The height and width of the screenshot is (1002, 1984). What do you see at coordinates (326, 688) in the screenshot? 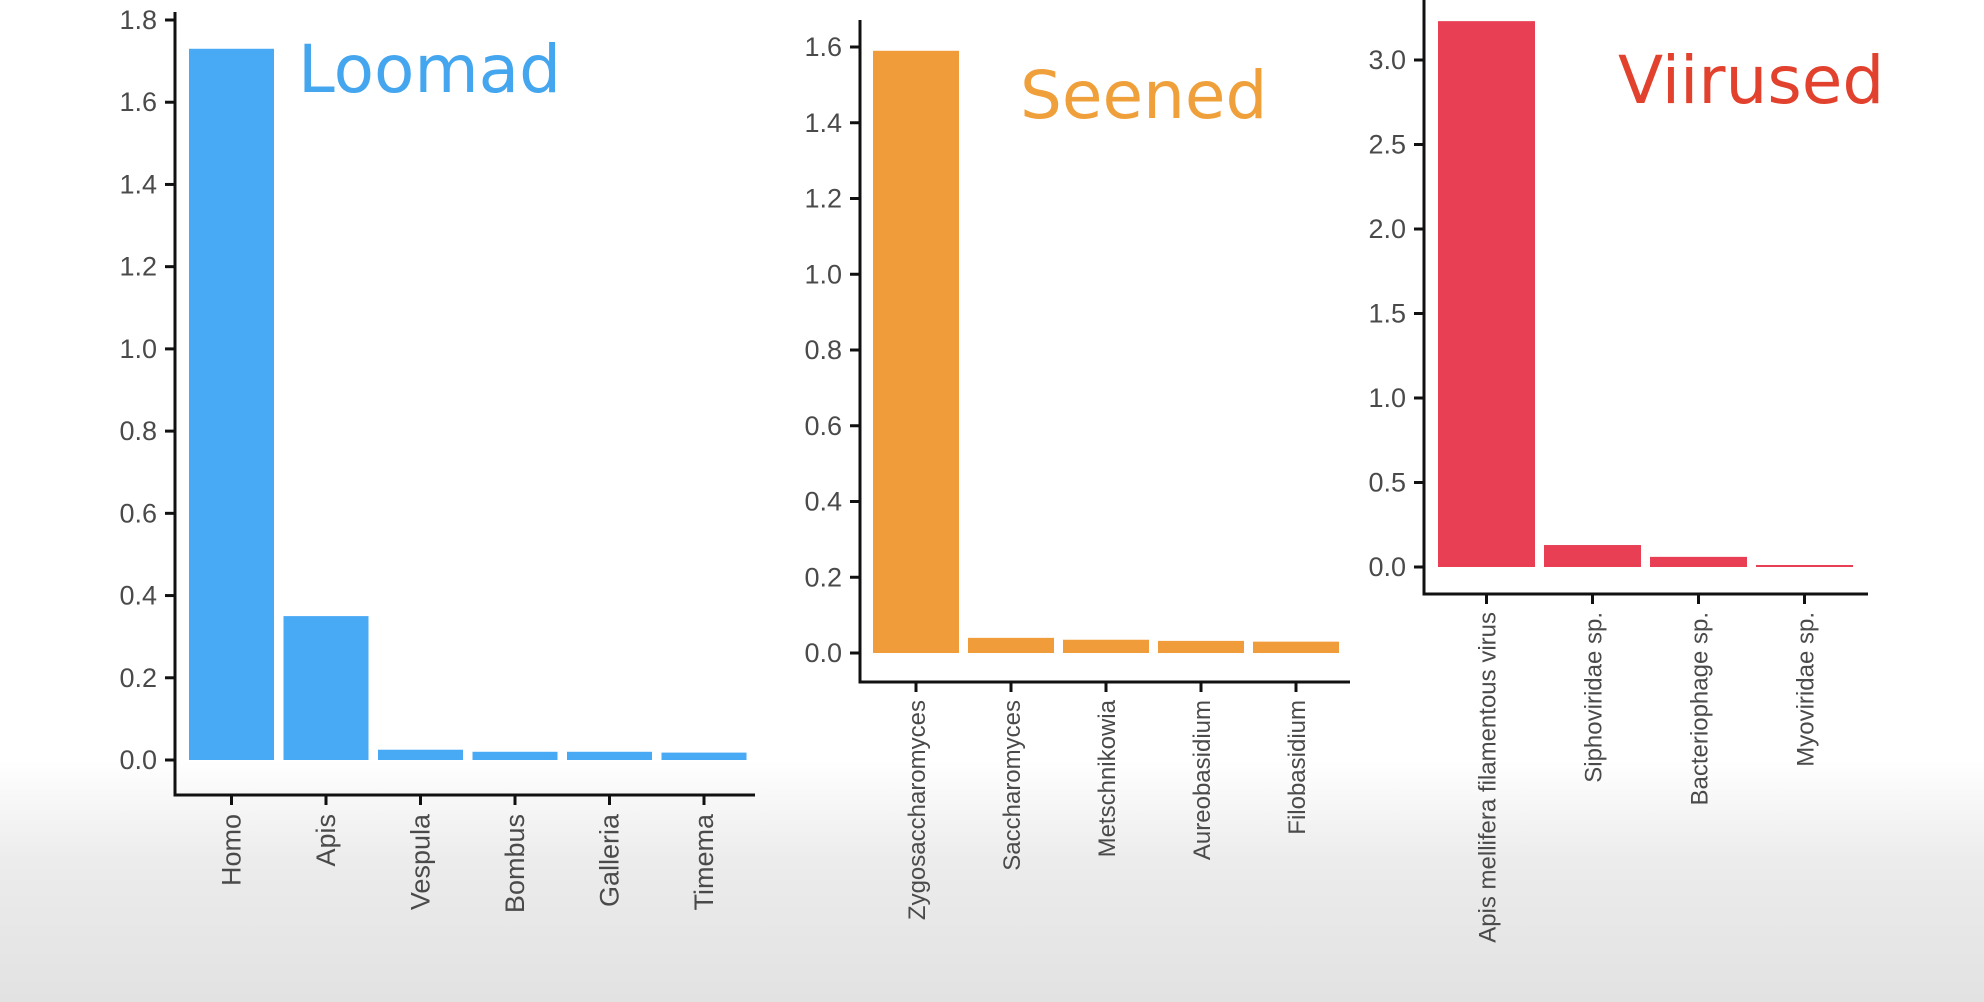
I see `bar-apis` at bounding box center [326, 688].